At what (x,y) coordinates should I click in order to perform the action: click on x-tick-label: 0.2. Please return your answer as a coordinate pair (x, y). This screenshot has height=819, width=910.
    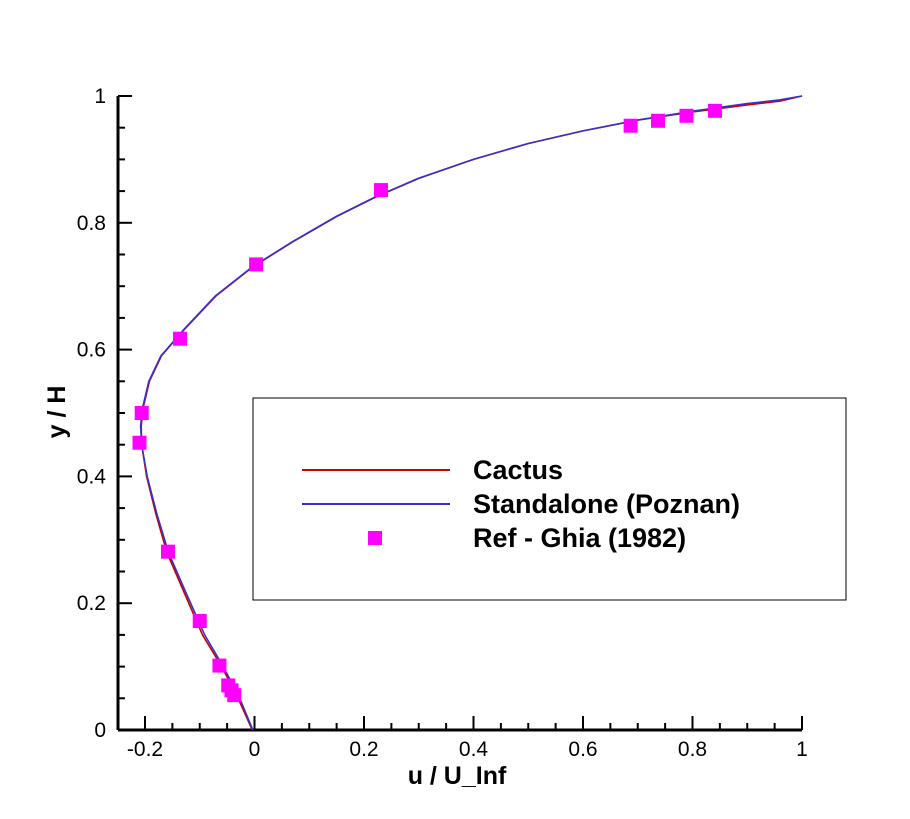
    Looking at the image, I should click on (363, 749).